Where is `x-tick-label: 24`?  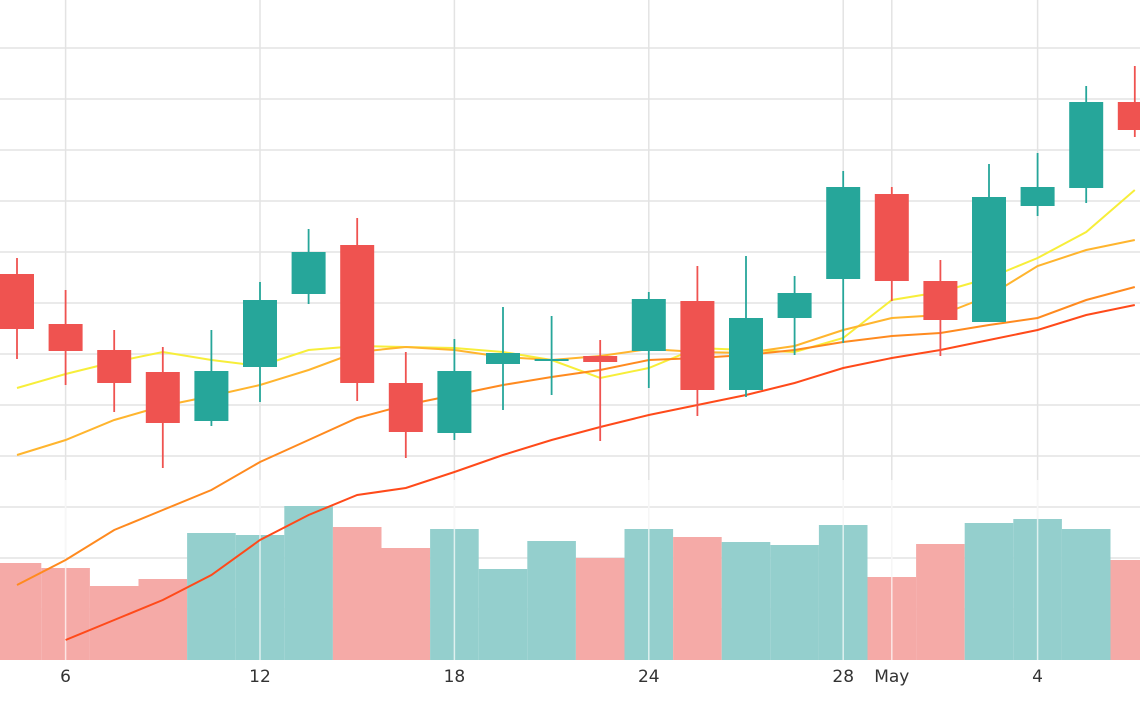
x-tick-label: 24 is located at coordinates (649, 677).